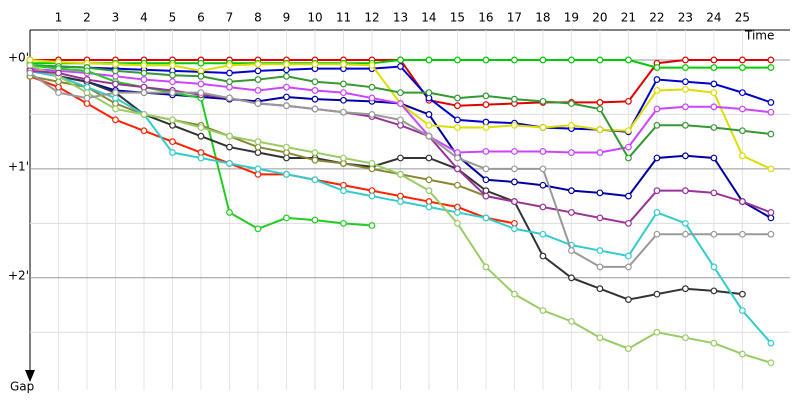 Image resolution: width=800 pixels, height=404 pixels. What do you see at coordinates (759, 36) in the screenshot?
I see `x-axis-label: Time` at bounding box center [759, 36].